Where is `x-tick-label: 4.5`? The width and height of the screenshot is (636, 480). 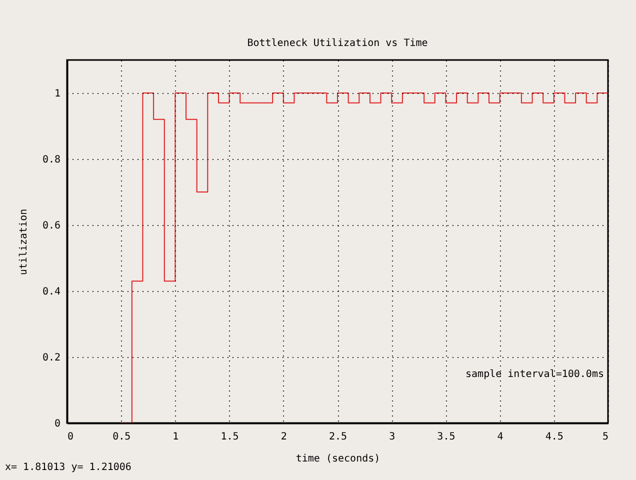
x-tick-label: 4.5 is located at coordinates (554, 437).